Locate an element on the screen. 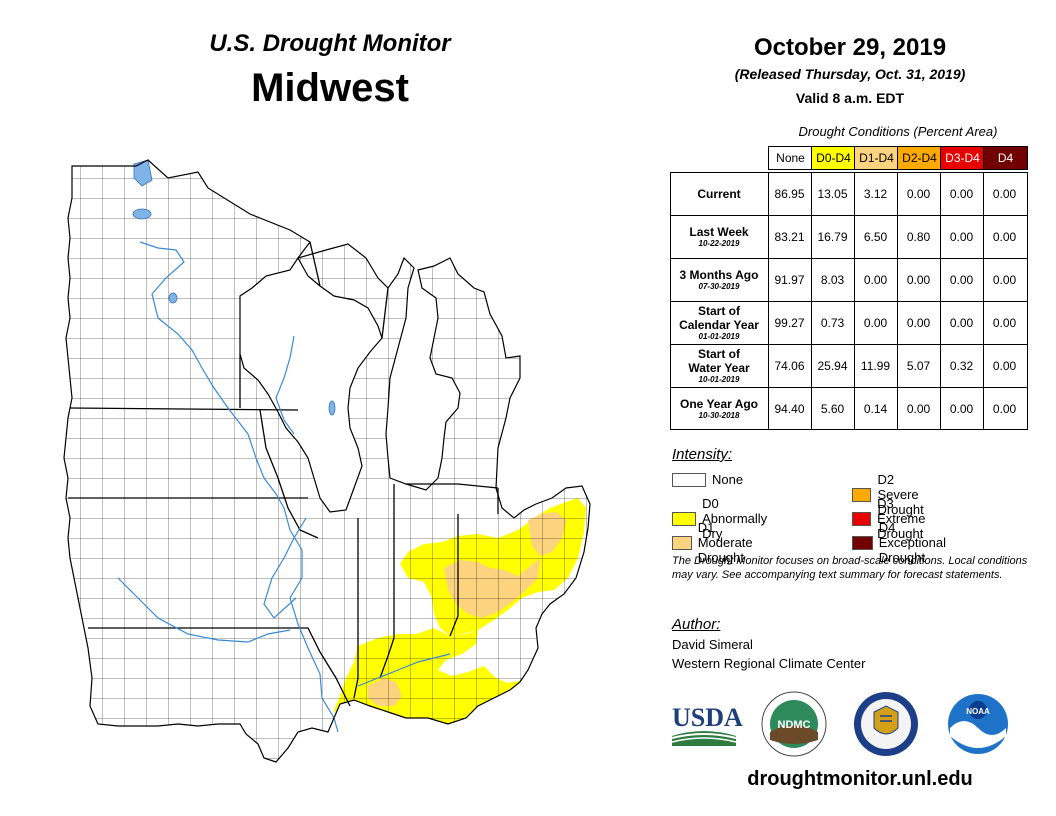  legend-item: D0 Abnormally Dry is located at coordinates (724, 518).